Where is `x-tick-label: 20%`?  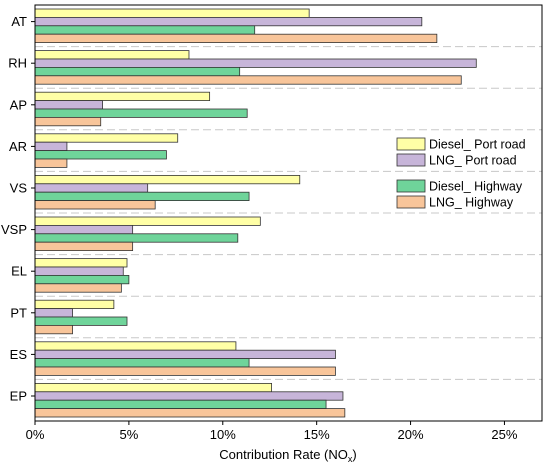
x-tick-label: 20% is located at coordinates (411, 434).